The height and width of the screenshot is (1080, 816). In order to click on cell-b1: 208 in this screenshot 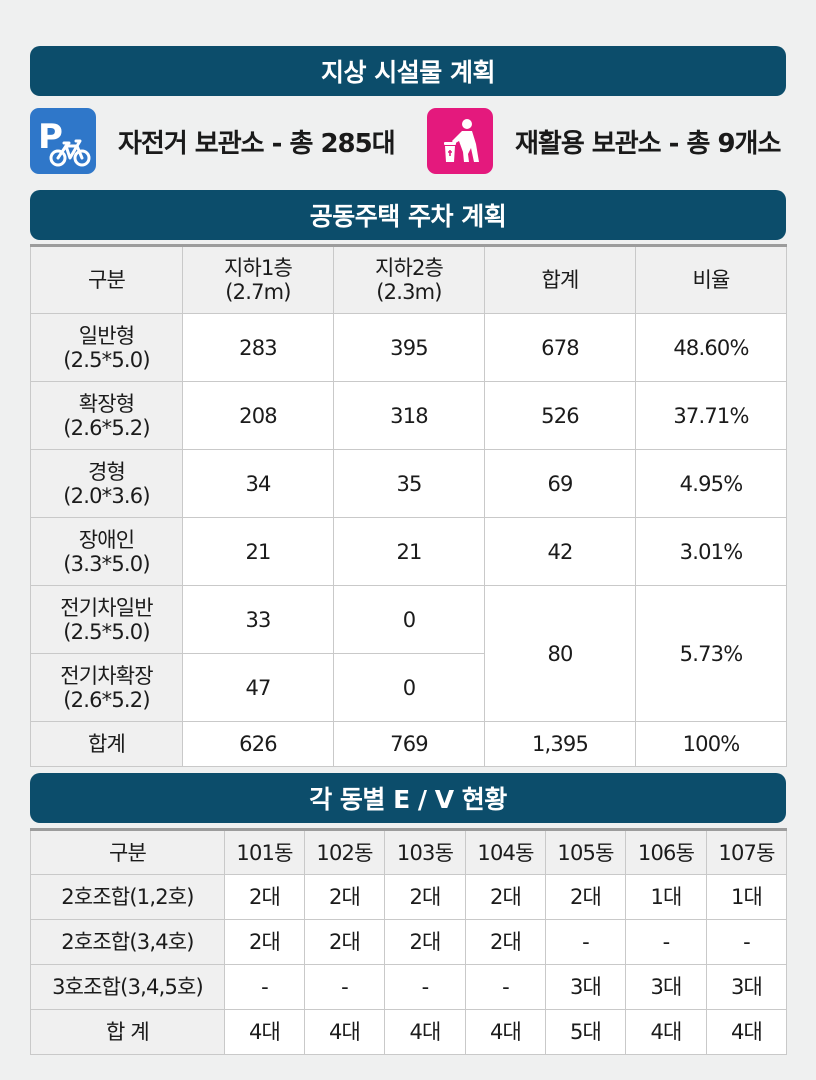, I will do `click(258, 415)`.